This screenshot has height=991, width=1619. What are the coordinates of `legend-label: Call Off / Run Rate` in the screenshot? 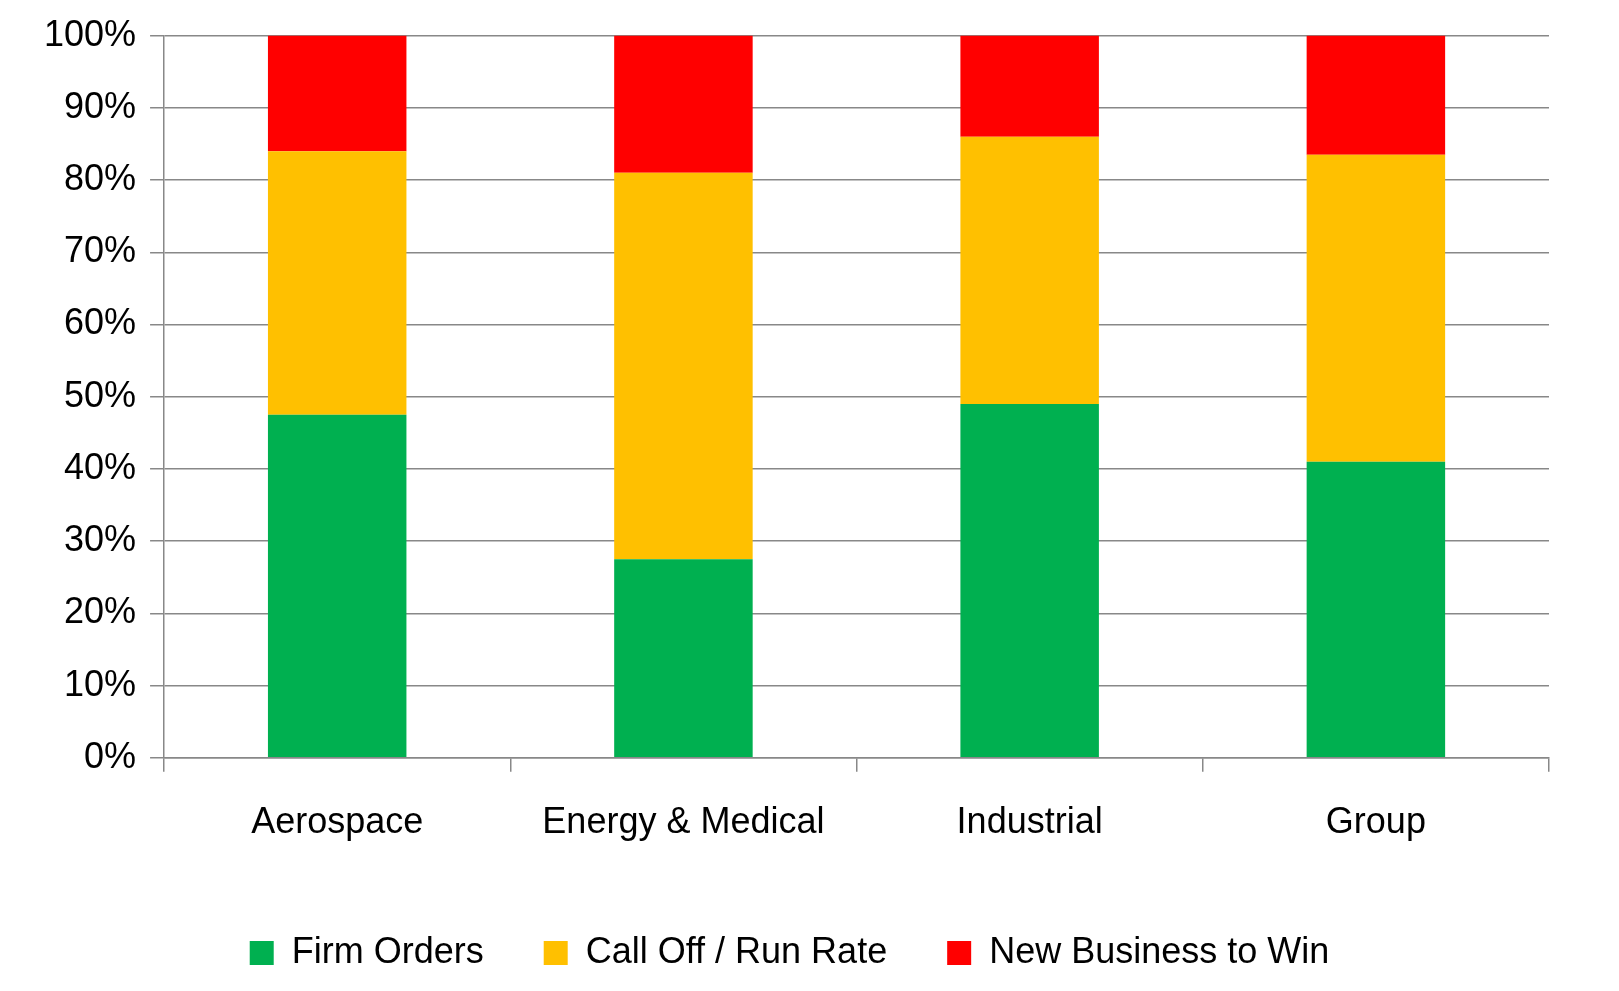 It's located at (736, 950).